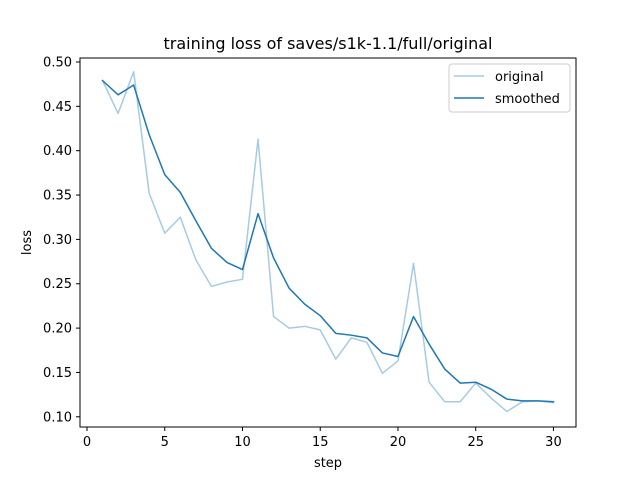 Image resolution: width=640 pixels, height=480 pixels. Describe the element at coordinates (57, 151) in the screenshot. I see `y-tick-label: 0.40` at that location.